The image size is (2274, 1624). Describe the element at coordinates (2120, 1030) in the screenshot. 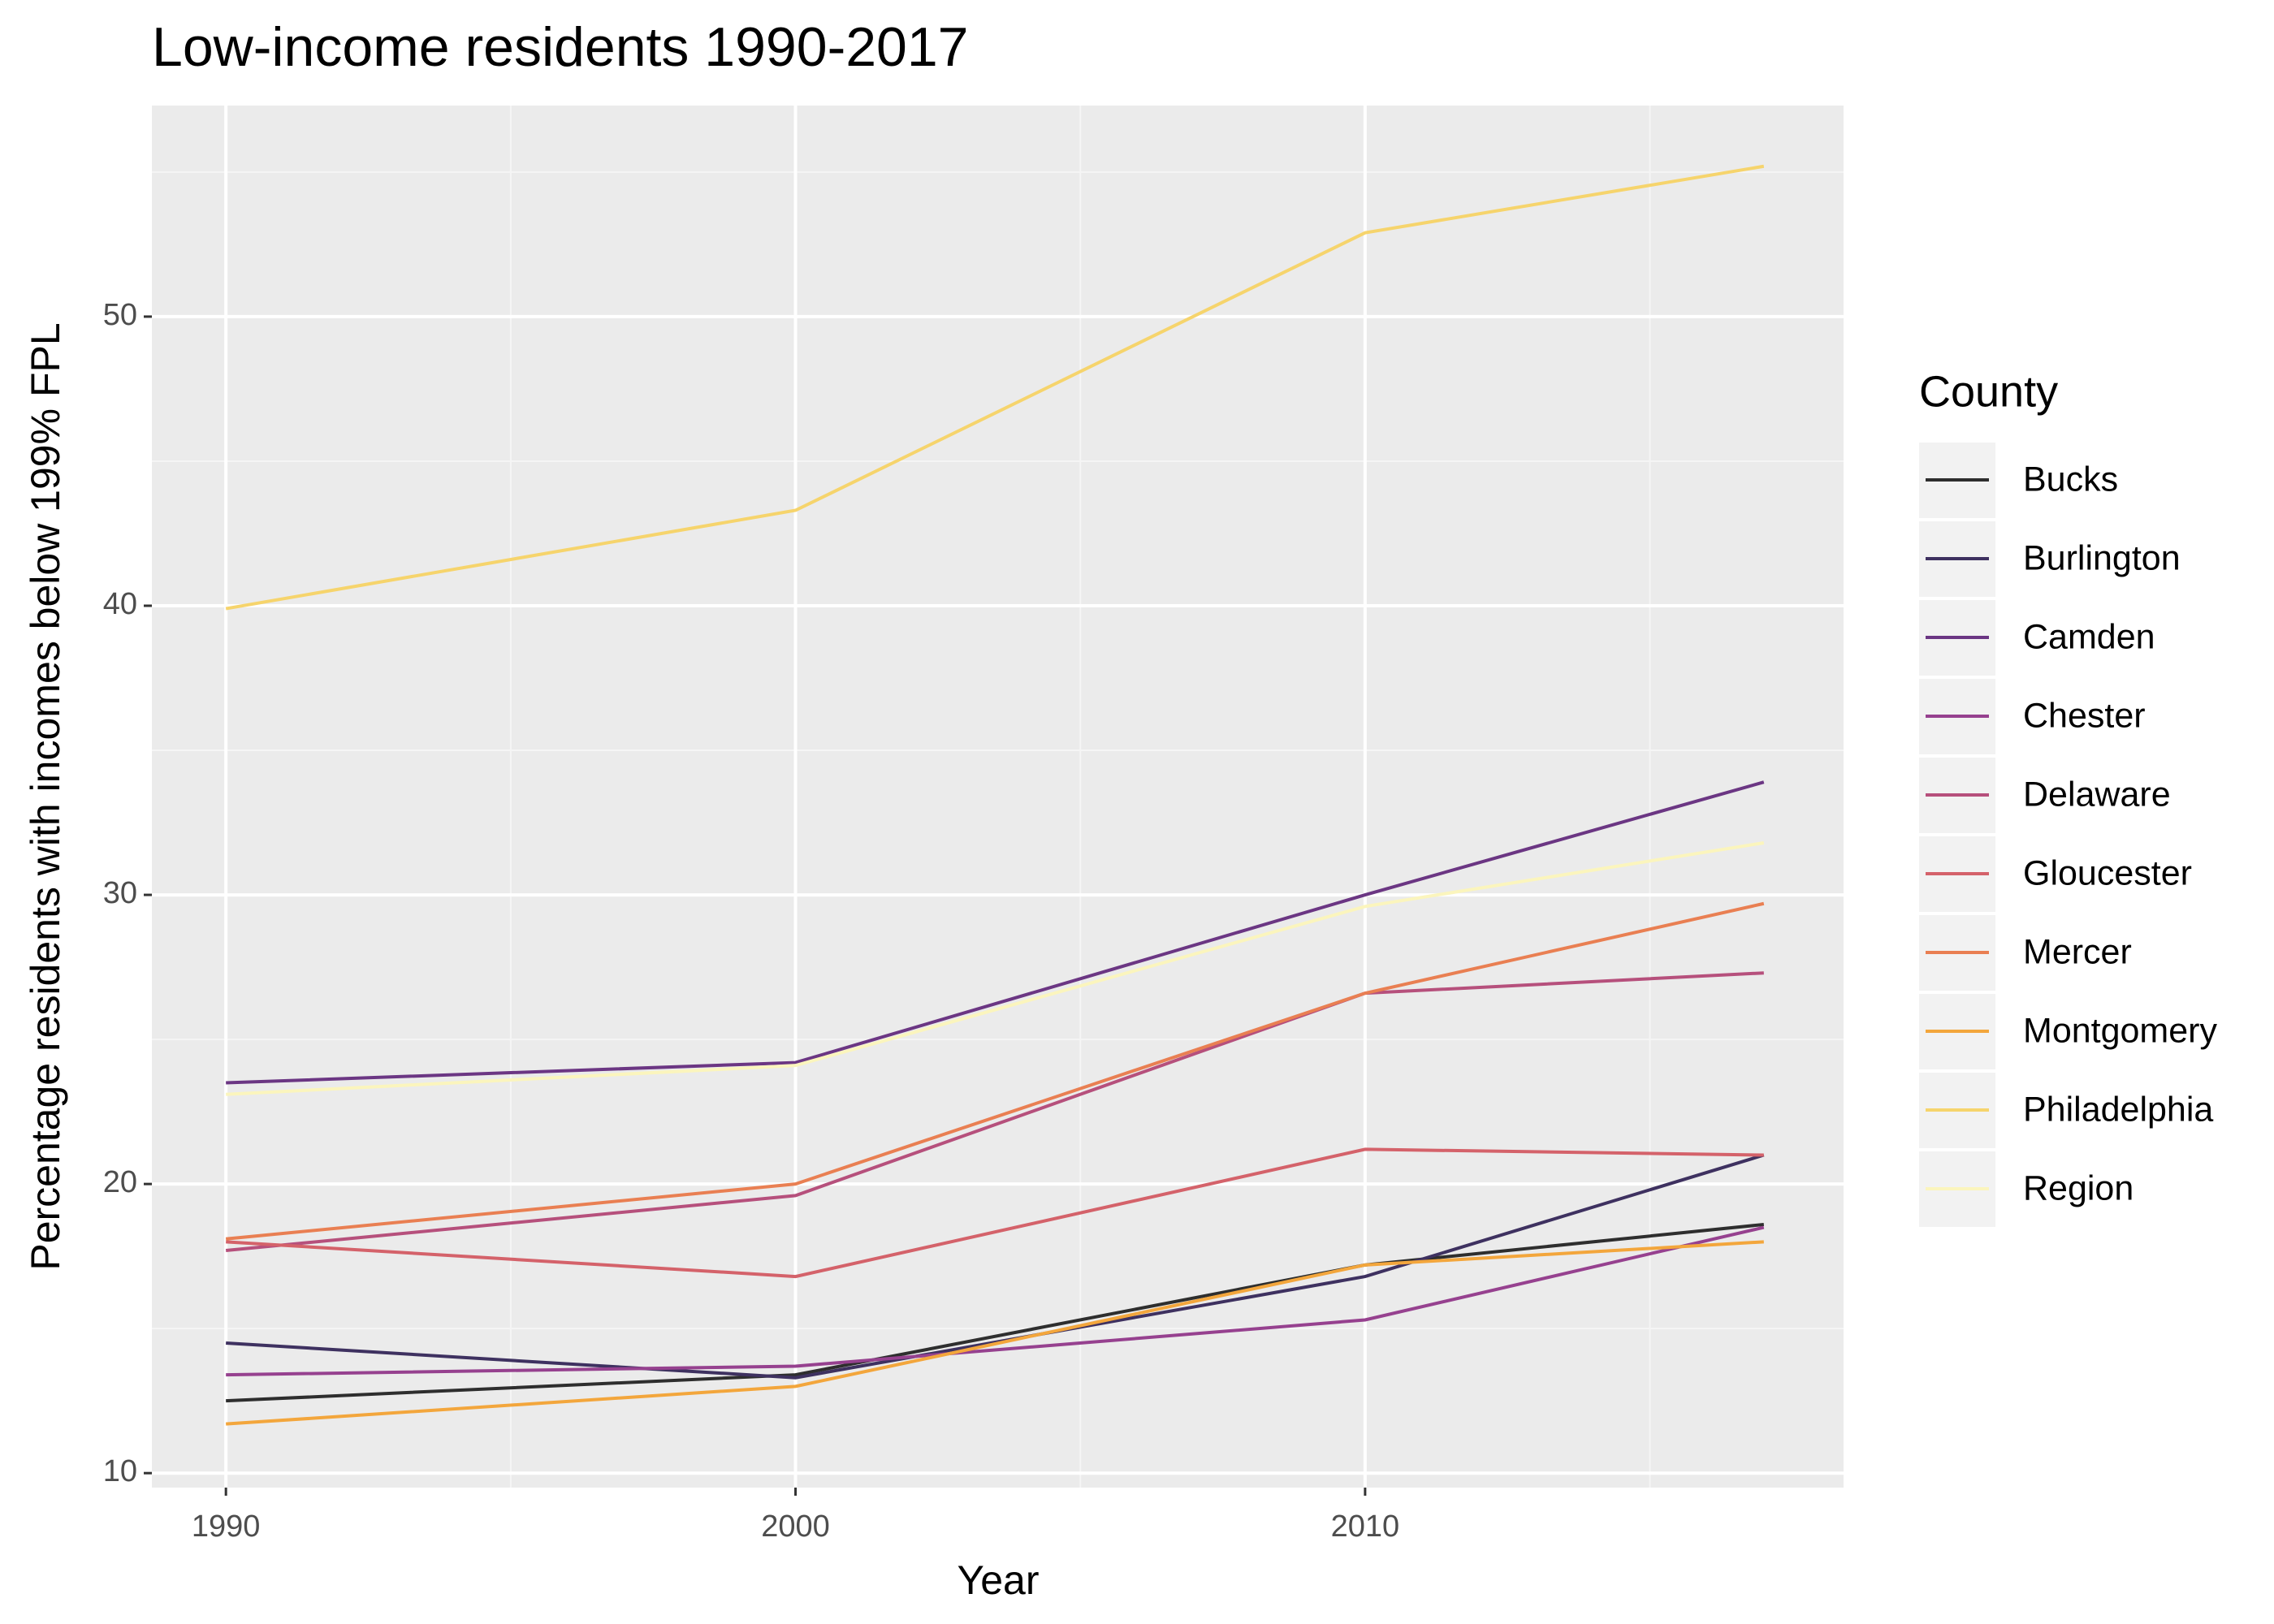

I see `legend-label: Montgomery` at that location.